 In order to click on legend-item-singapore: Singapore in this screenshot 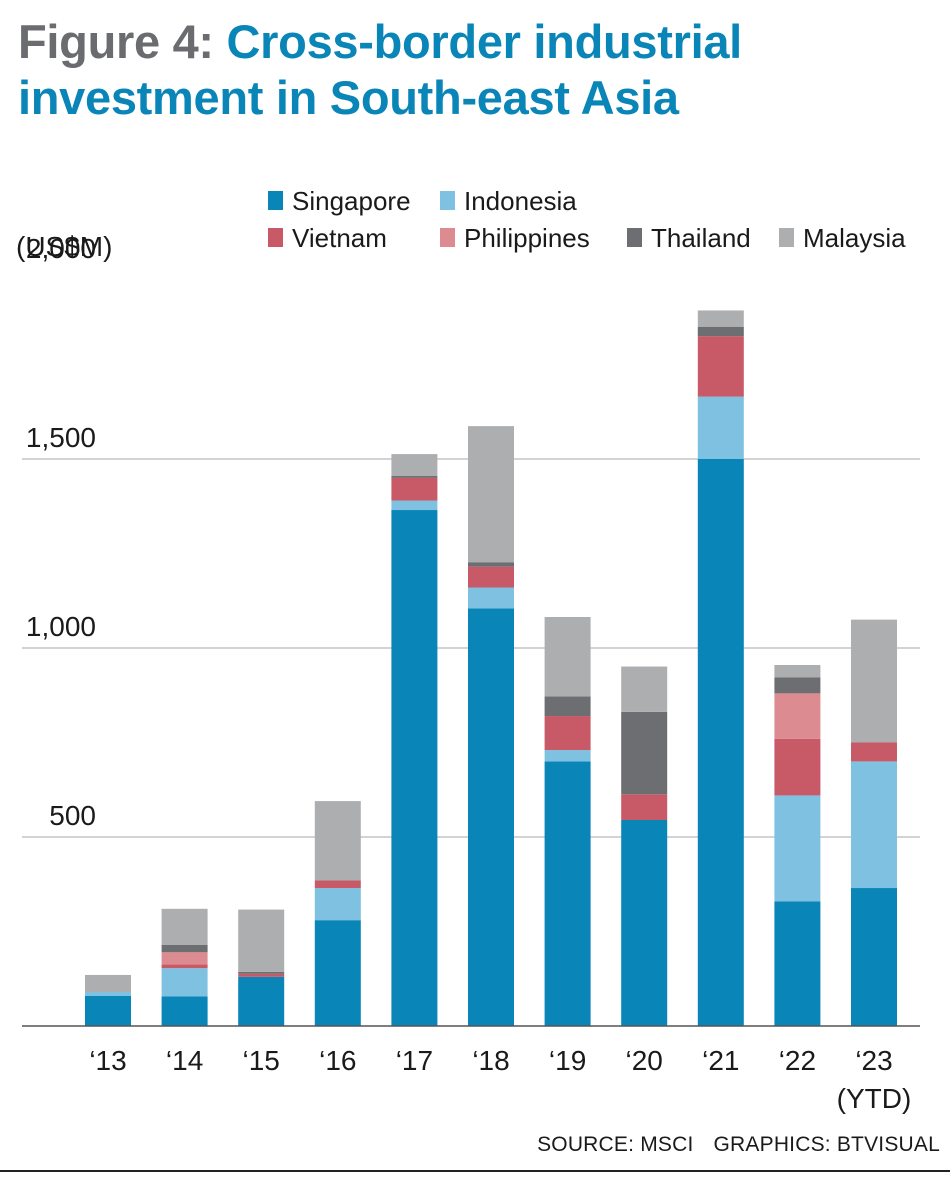, I will do `click(339, 201)`.